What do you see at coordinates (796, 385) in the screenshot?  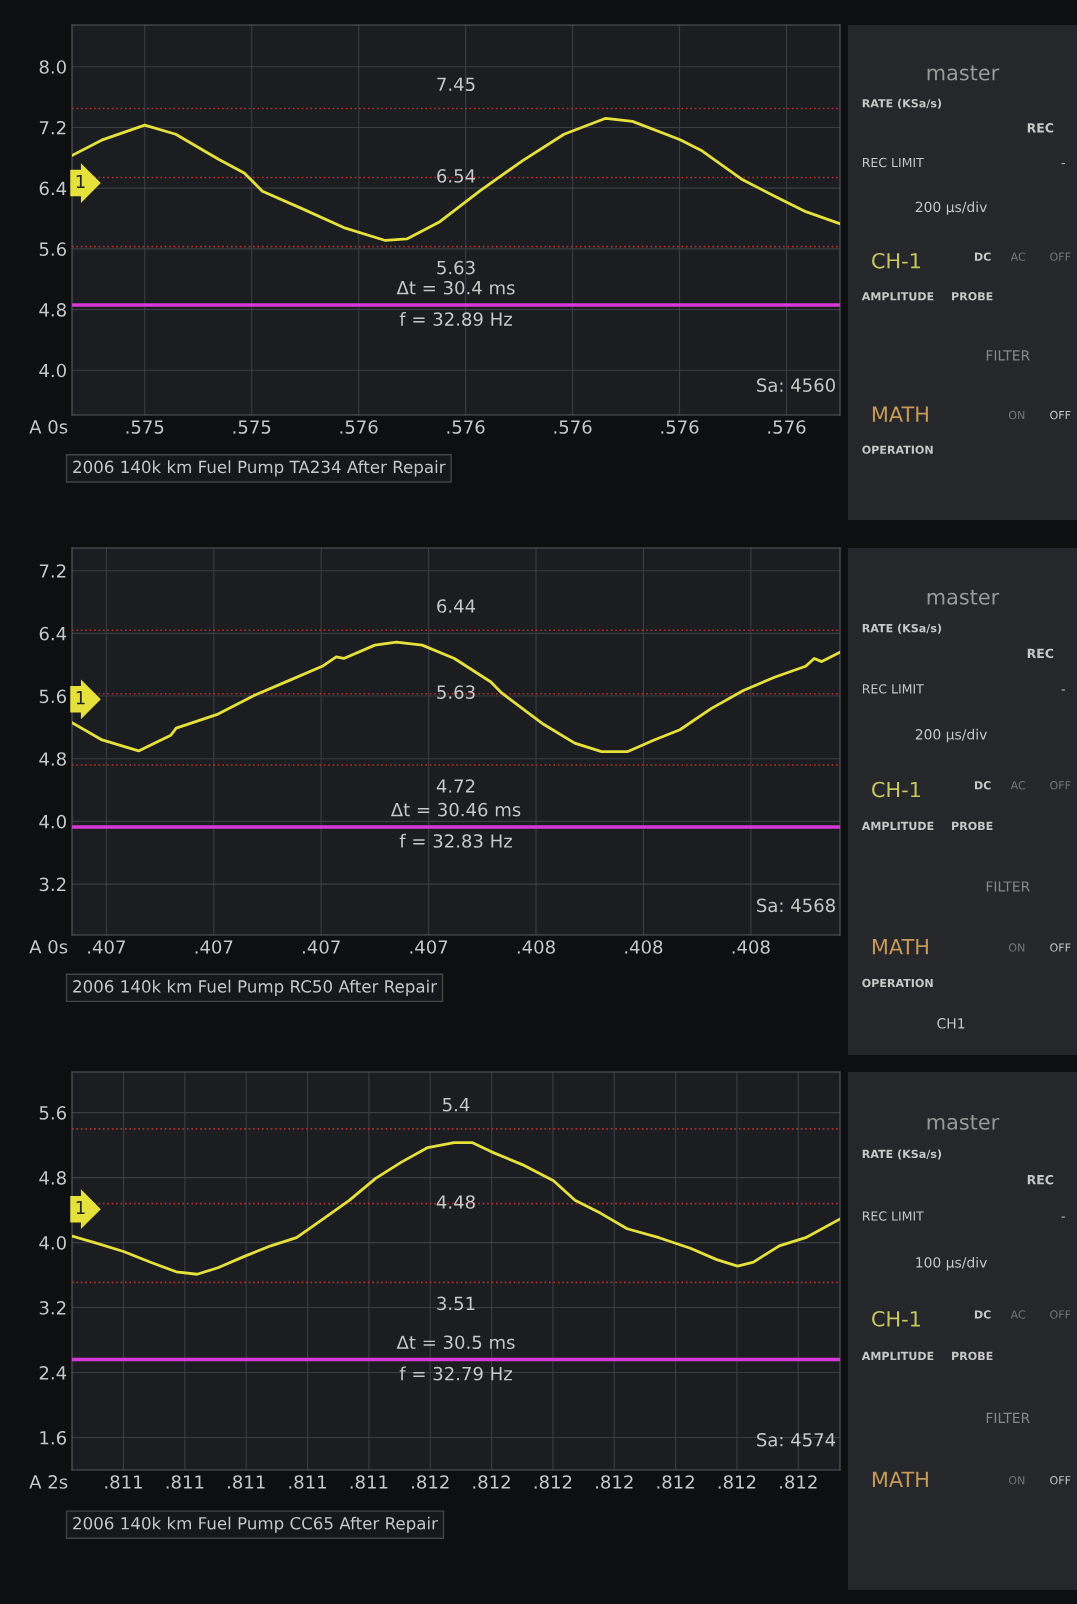 I see `annotation: Sa: 4560` at bounding box center [796, 385].